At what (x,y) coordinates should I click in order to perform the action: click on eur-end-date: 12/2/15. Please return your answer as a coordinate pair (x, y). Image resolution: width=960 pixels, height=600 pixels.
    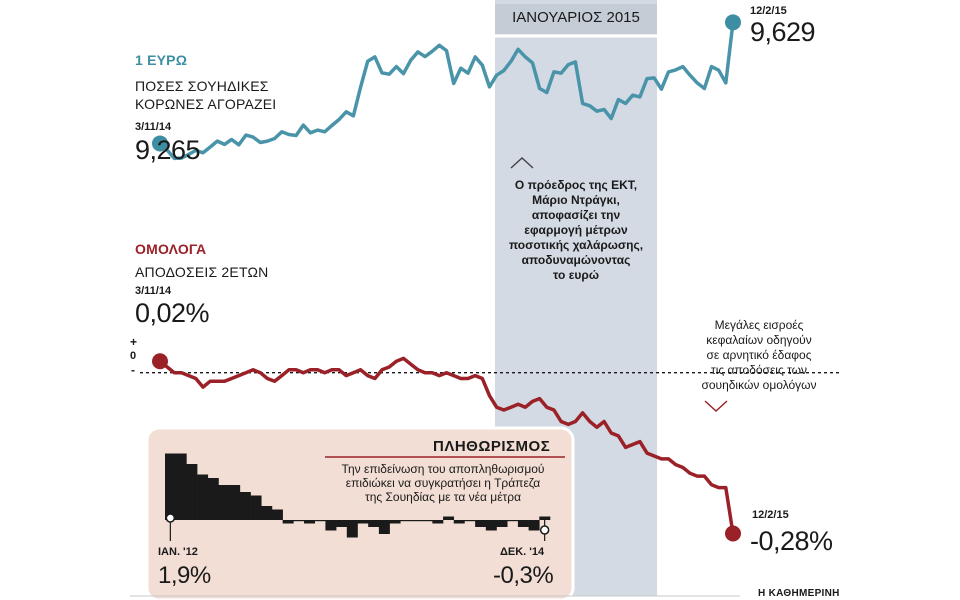
    Looking at the image, I should click on (768, 11).